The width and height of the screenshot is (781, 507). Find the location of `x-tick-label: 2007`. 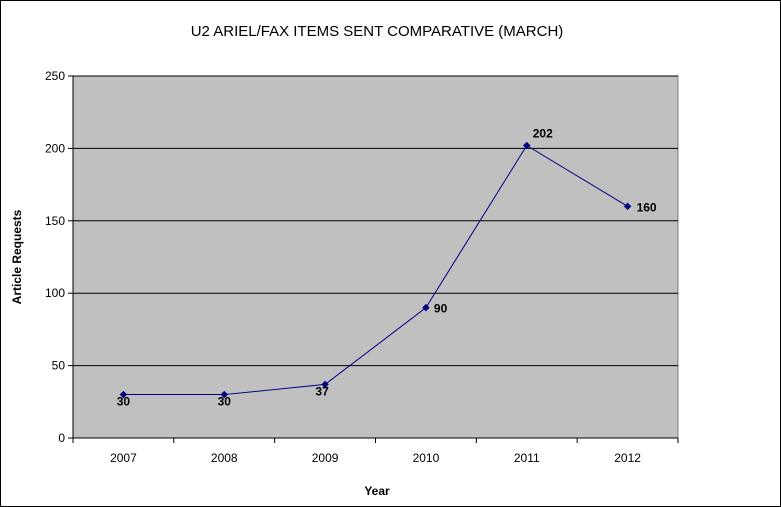

x-tick-label: 2007 is located at coordinates (123, 458).